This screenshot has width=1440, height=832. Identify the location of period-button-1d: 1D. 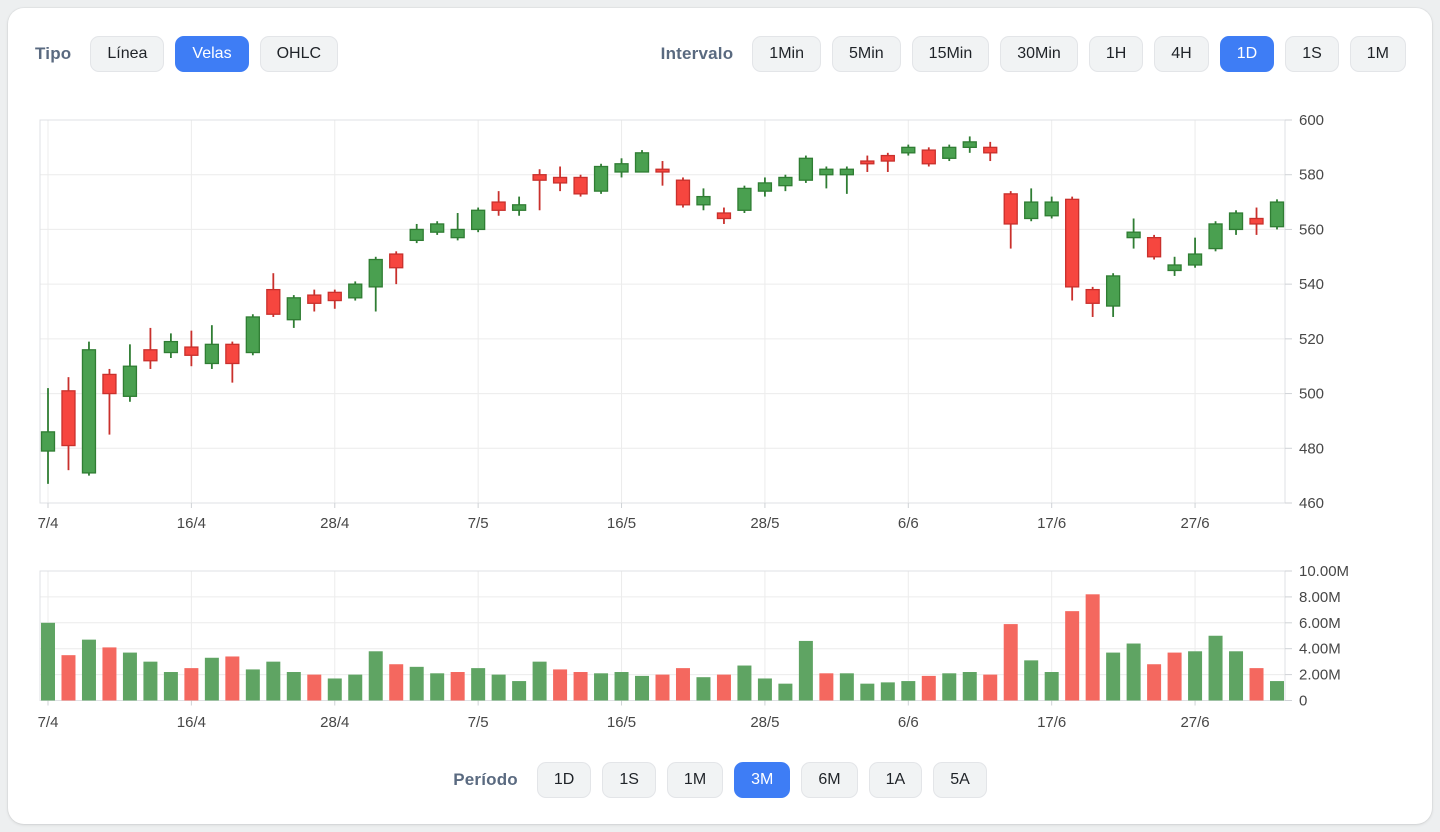
(564, 780).